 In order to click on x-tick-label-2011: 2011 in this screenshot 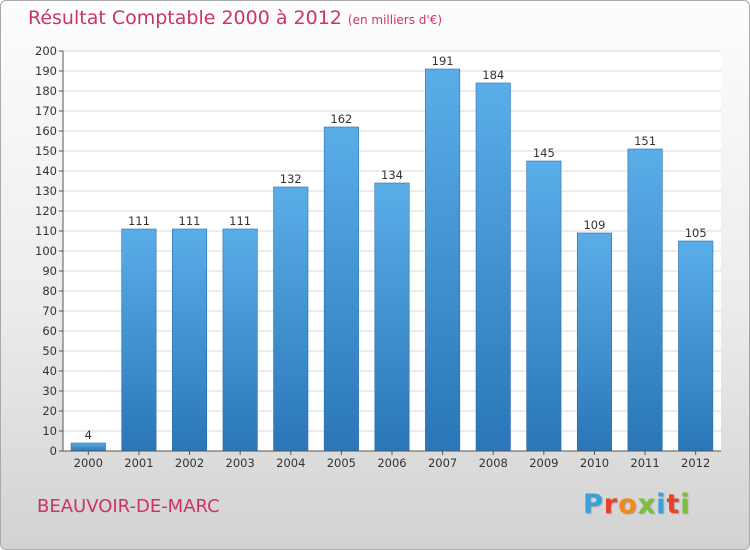, I will do `click(644, 463)`.